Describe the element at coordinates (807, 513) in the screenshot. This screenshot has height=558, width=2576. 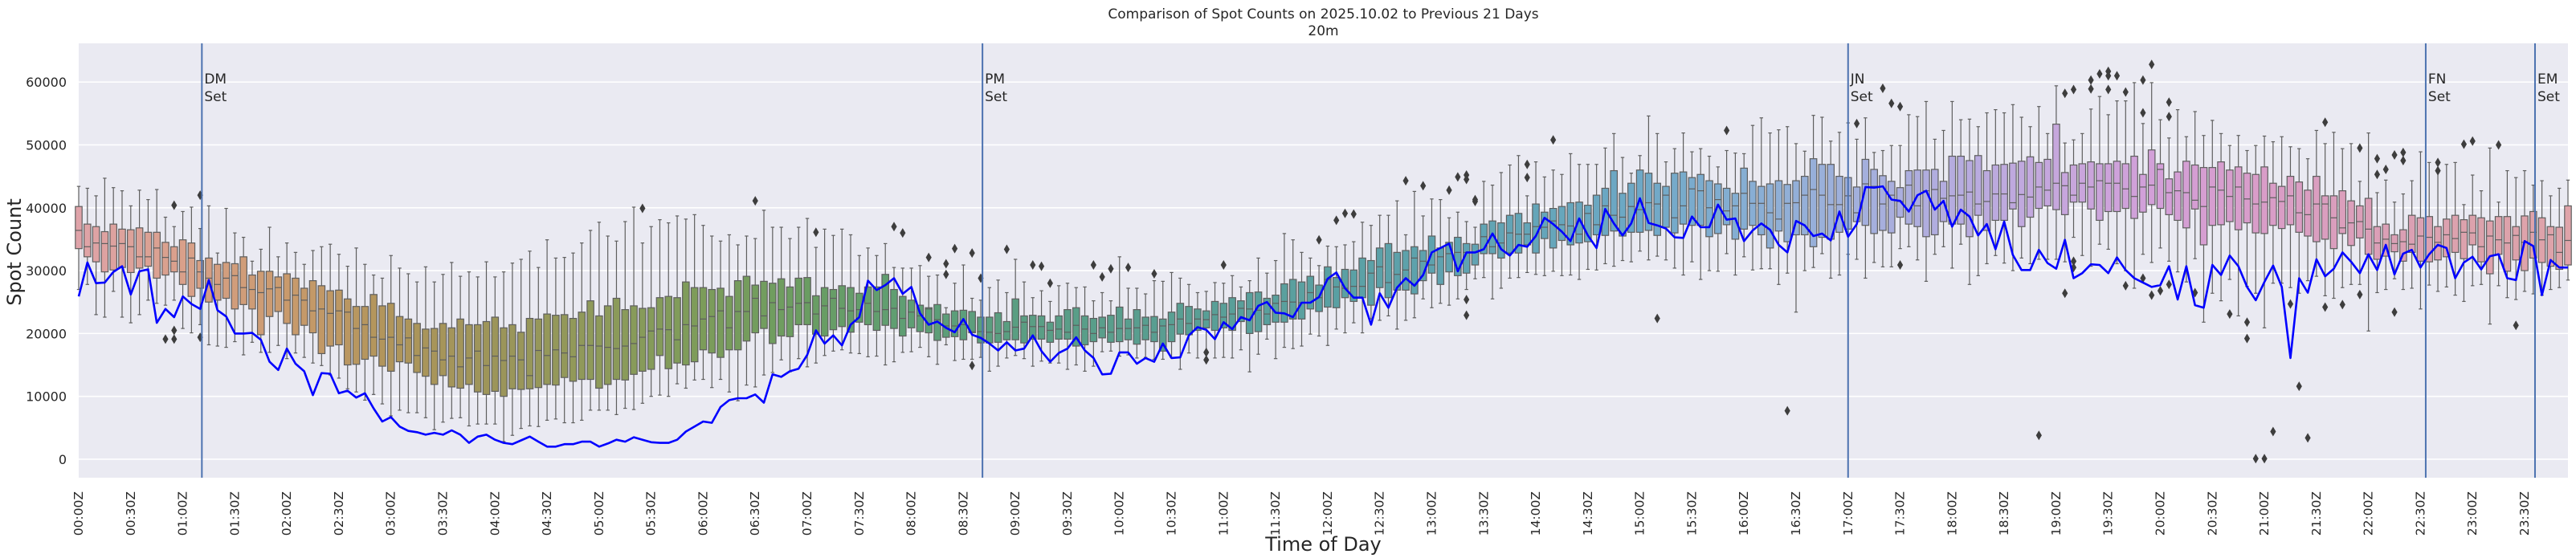
I see `x-tick-label: 07:00Z` at that location.